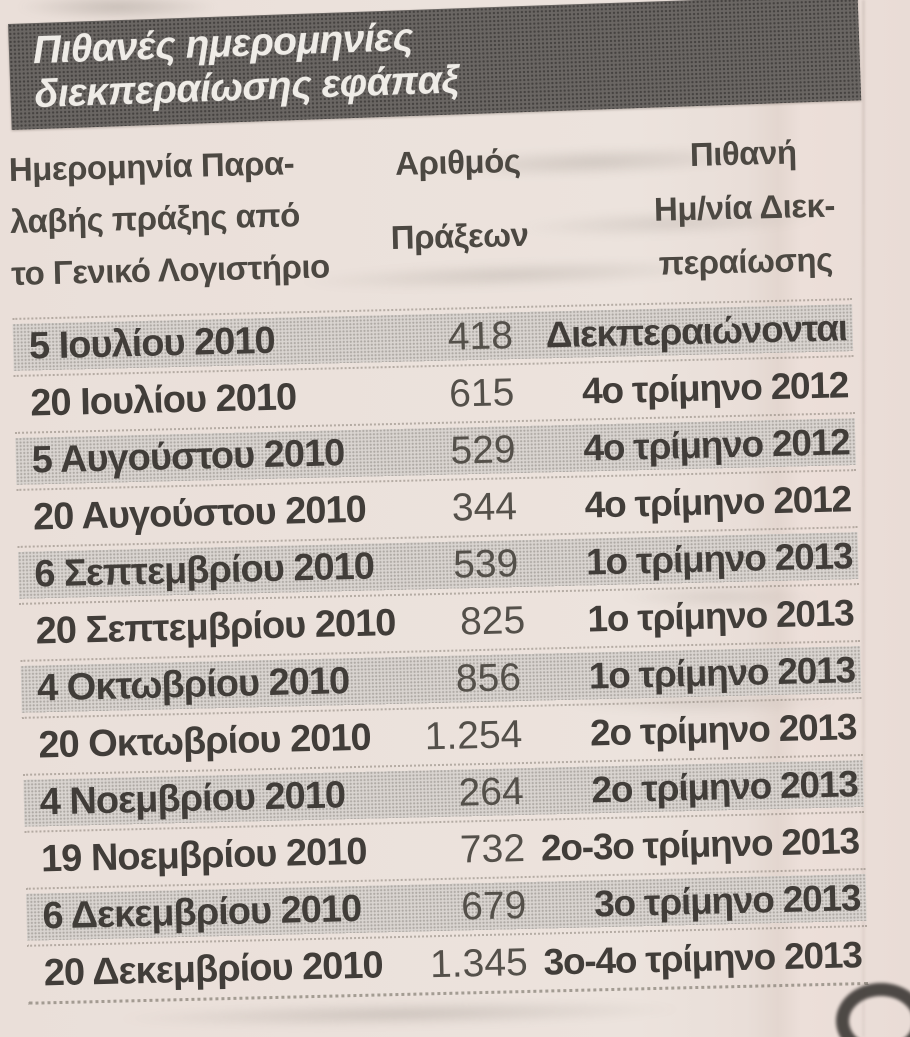  What do you see at coordinates (213, 969) in the screenshot?
I see `row-receipt-date: 20 Δεκεμβρίου 2010` at bounding box center [213, 969].